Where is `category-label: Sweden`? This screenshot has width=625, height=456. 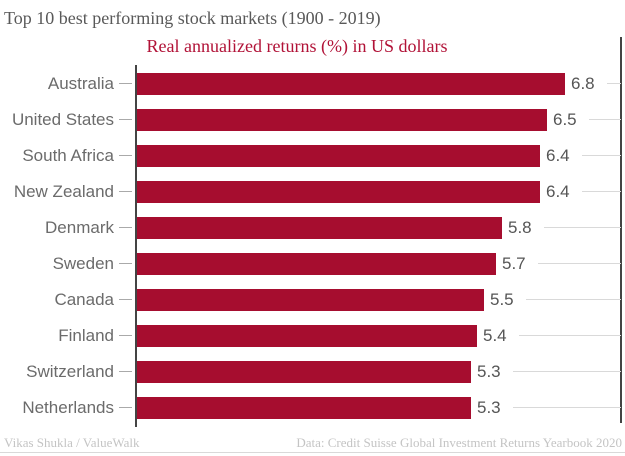
category-label: Sweden is located at coordinates (83, 263).